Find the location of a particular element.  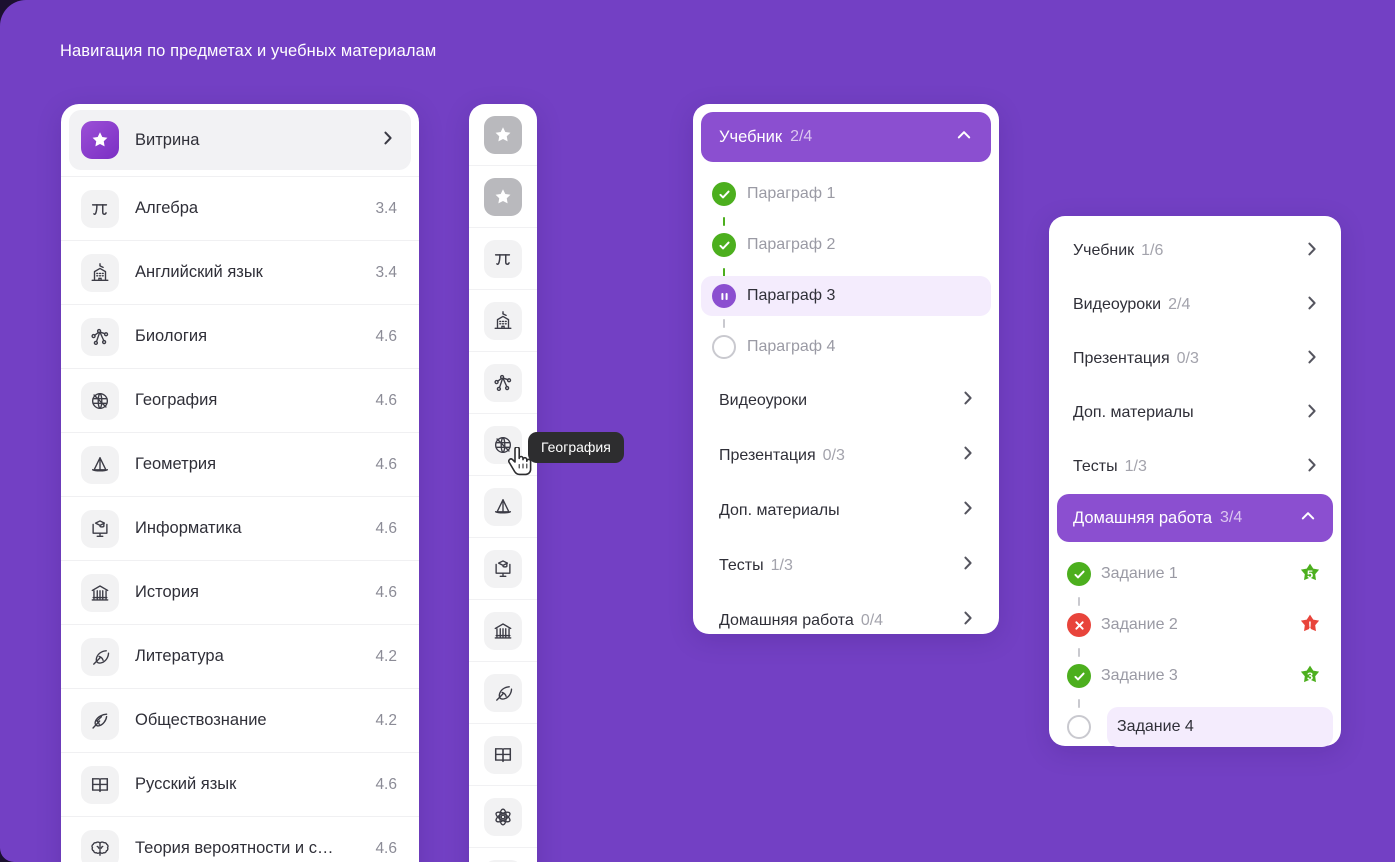

atom-icon is located at coordinates (503, 816).